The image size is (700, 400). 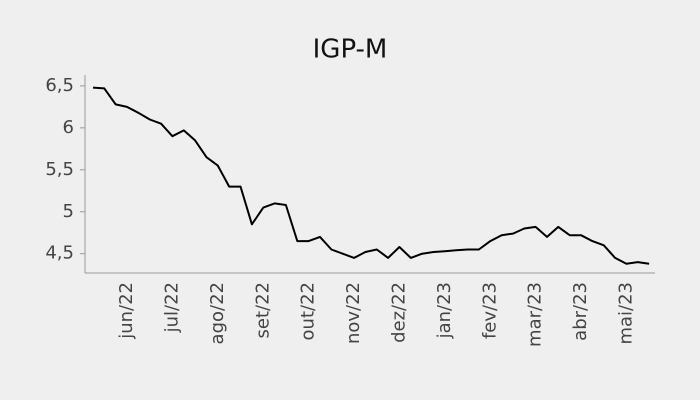 What do you see at coordinates (126, 311) in the screenshot?
I see `x-tick-label: jun/22` at bounding box center [126, 311].